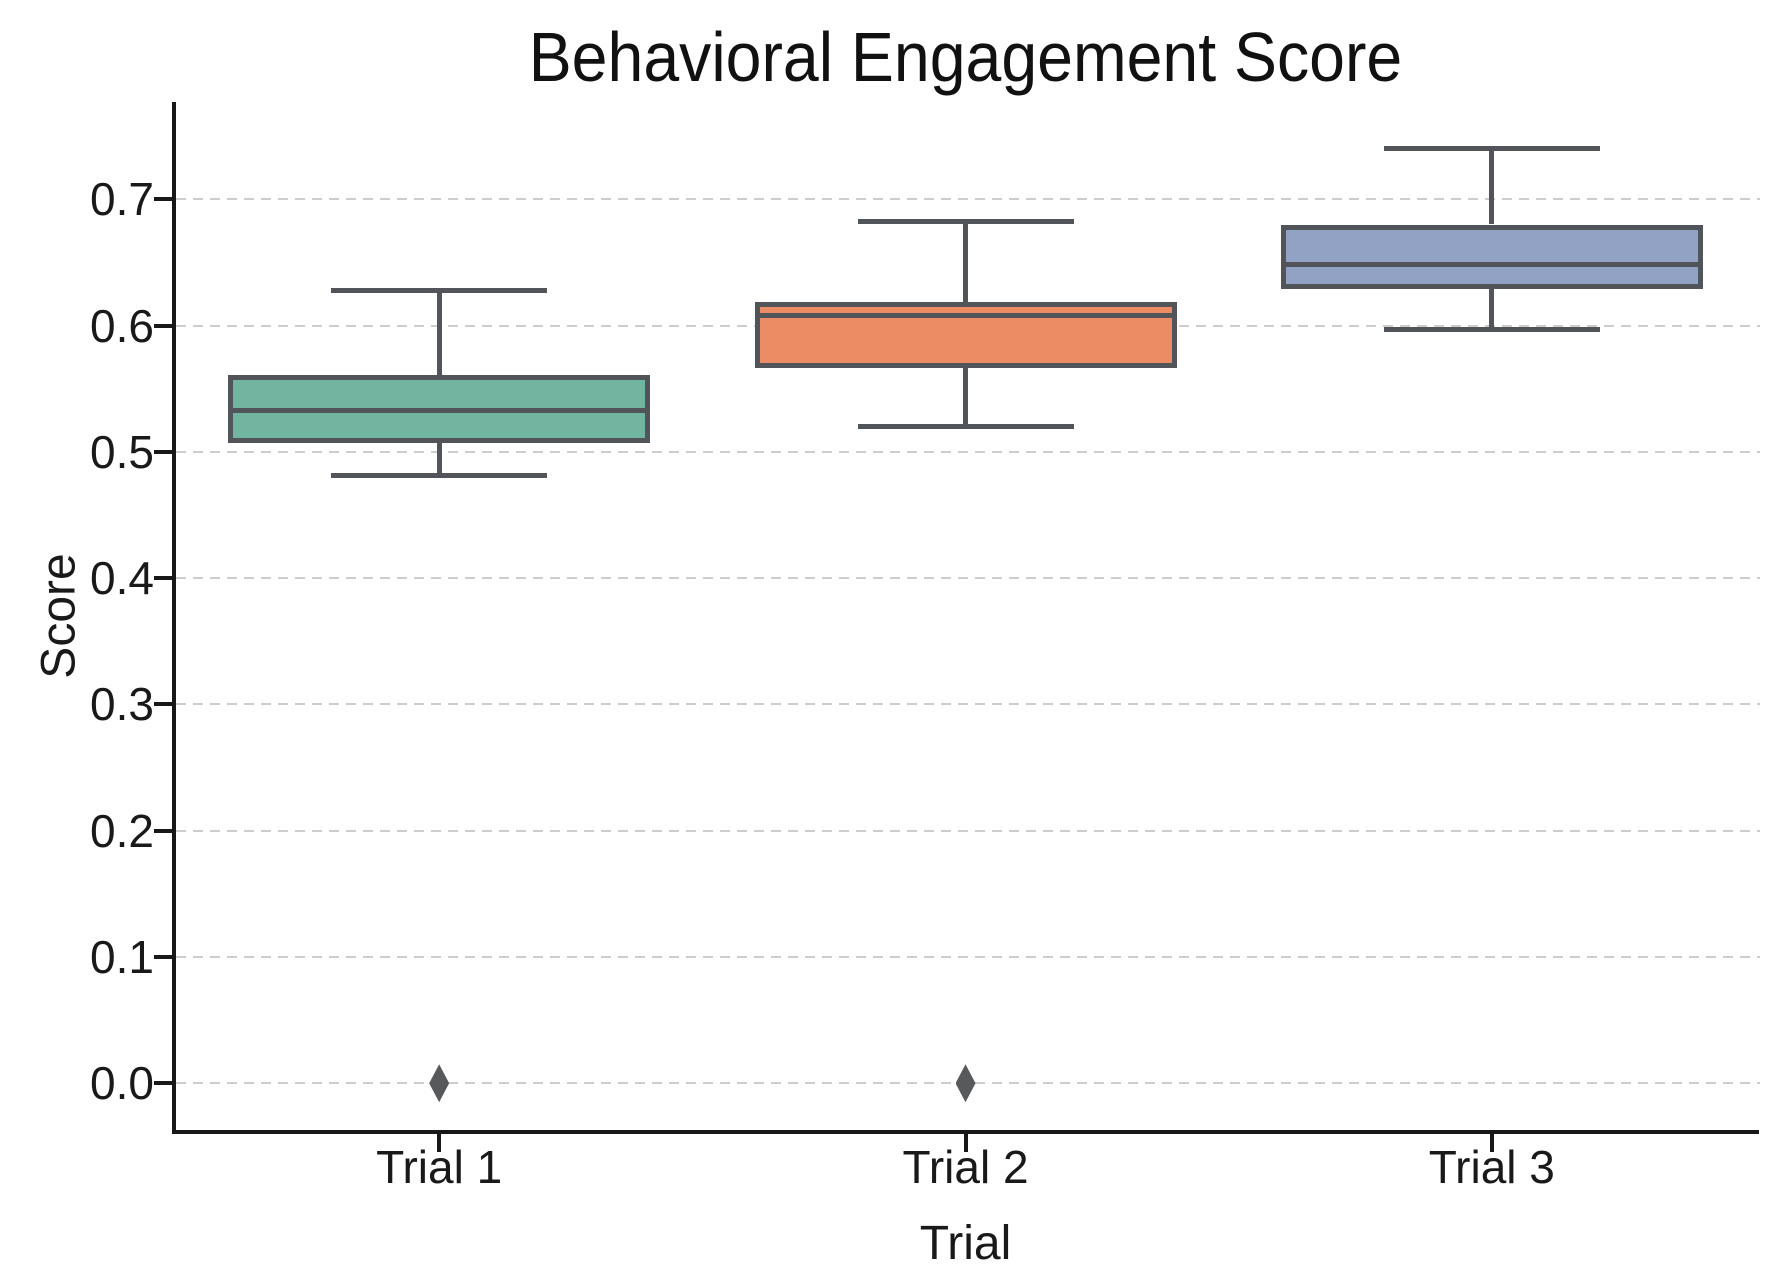  What do you see at coordinates (965, 57) in the screenshot?
I see `chart-title: Behavioral Engagement Score` at bounding box center [965, 57].